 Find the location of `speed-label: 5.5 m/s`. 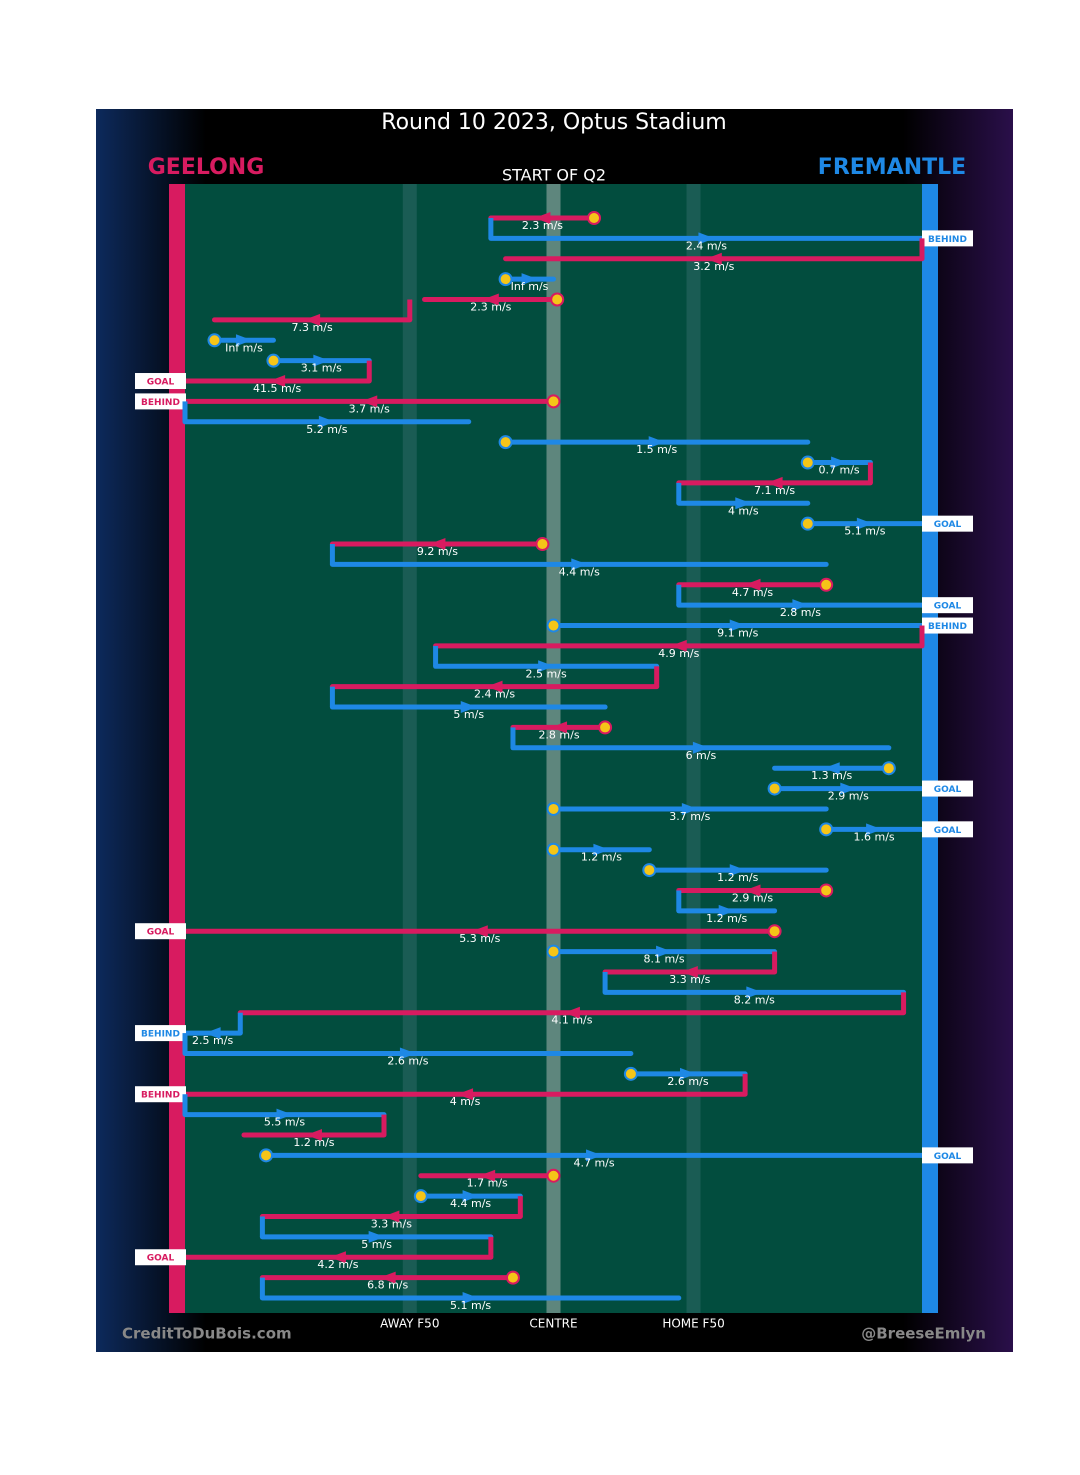

speed-label: 5.5 m/s is located at coordinates (284, 1122).